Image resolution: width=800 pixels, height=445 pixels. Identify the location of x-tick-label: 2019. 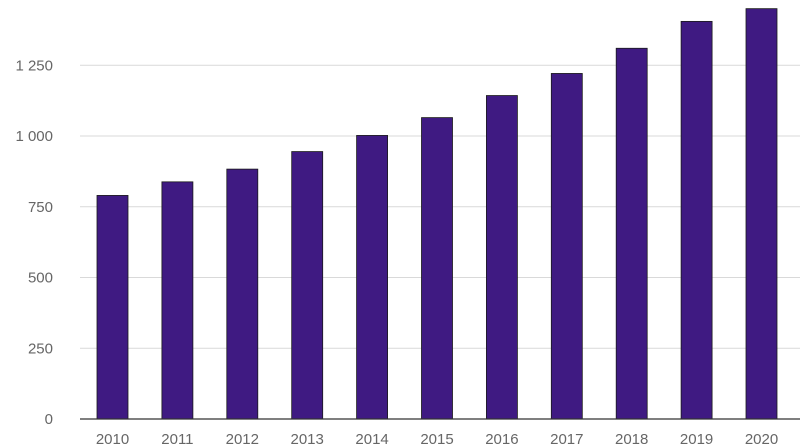
(696, 438).